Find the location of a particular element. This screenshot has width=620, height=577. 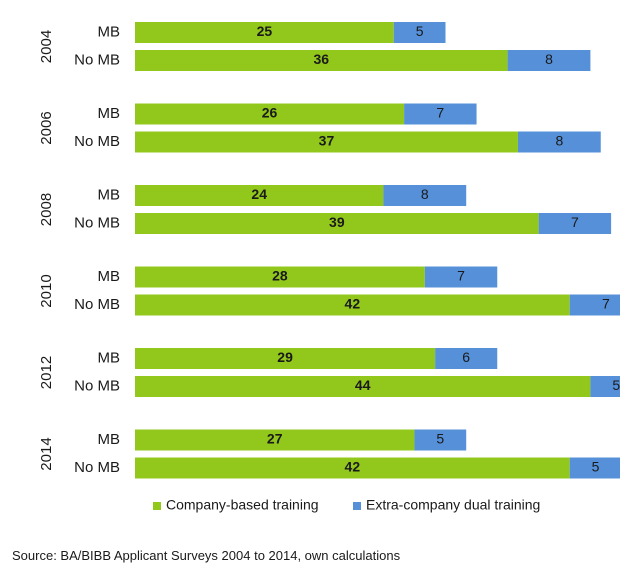

year-label-2008: 2008 is located at coordinates (46, 209).